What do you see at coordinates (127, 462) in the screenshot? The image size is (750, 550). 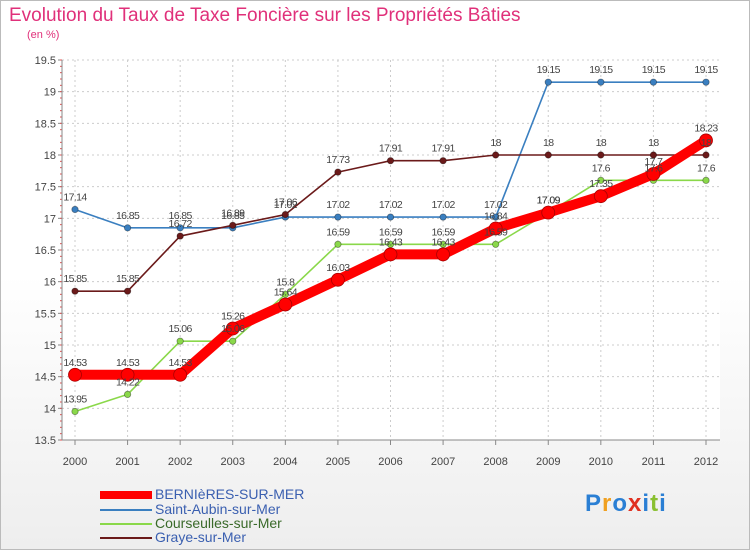 I see `x-tick-label: 2001` at bounding box center [127, 462].